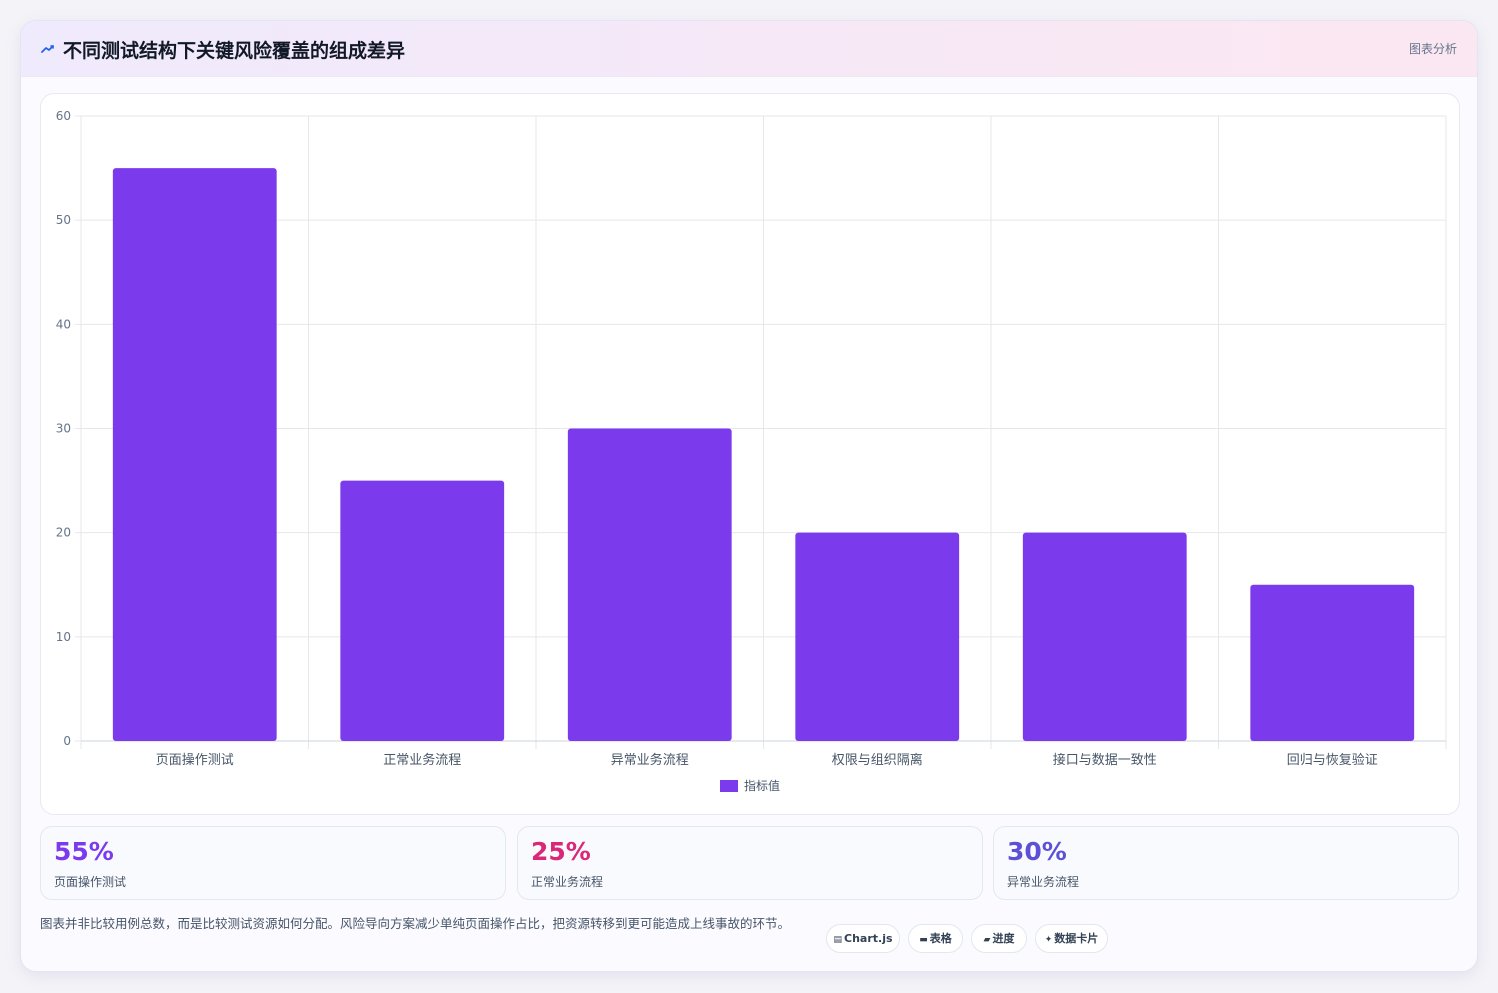 The width and height of the screenshot is (1498, 993). What do you see at coordinates (63, 220) in the screenshot?
I see `y-tick-label: 50` at bounding box center [63, 220].